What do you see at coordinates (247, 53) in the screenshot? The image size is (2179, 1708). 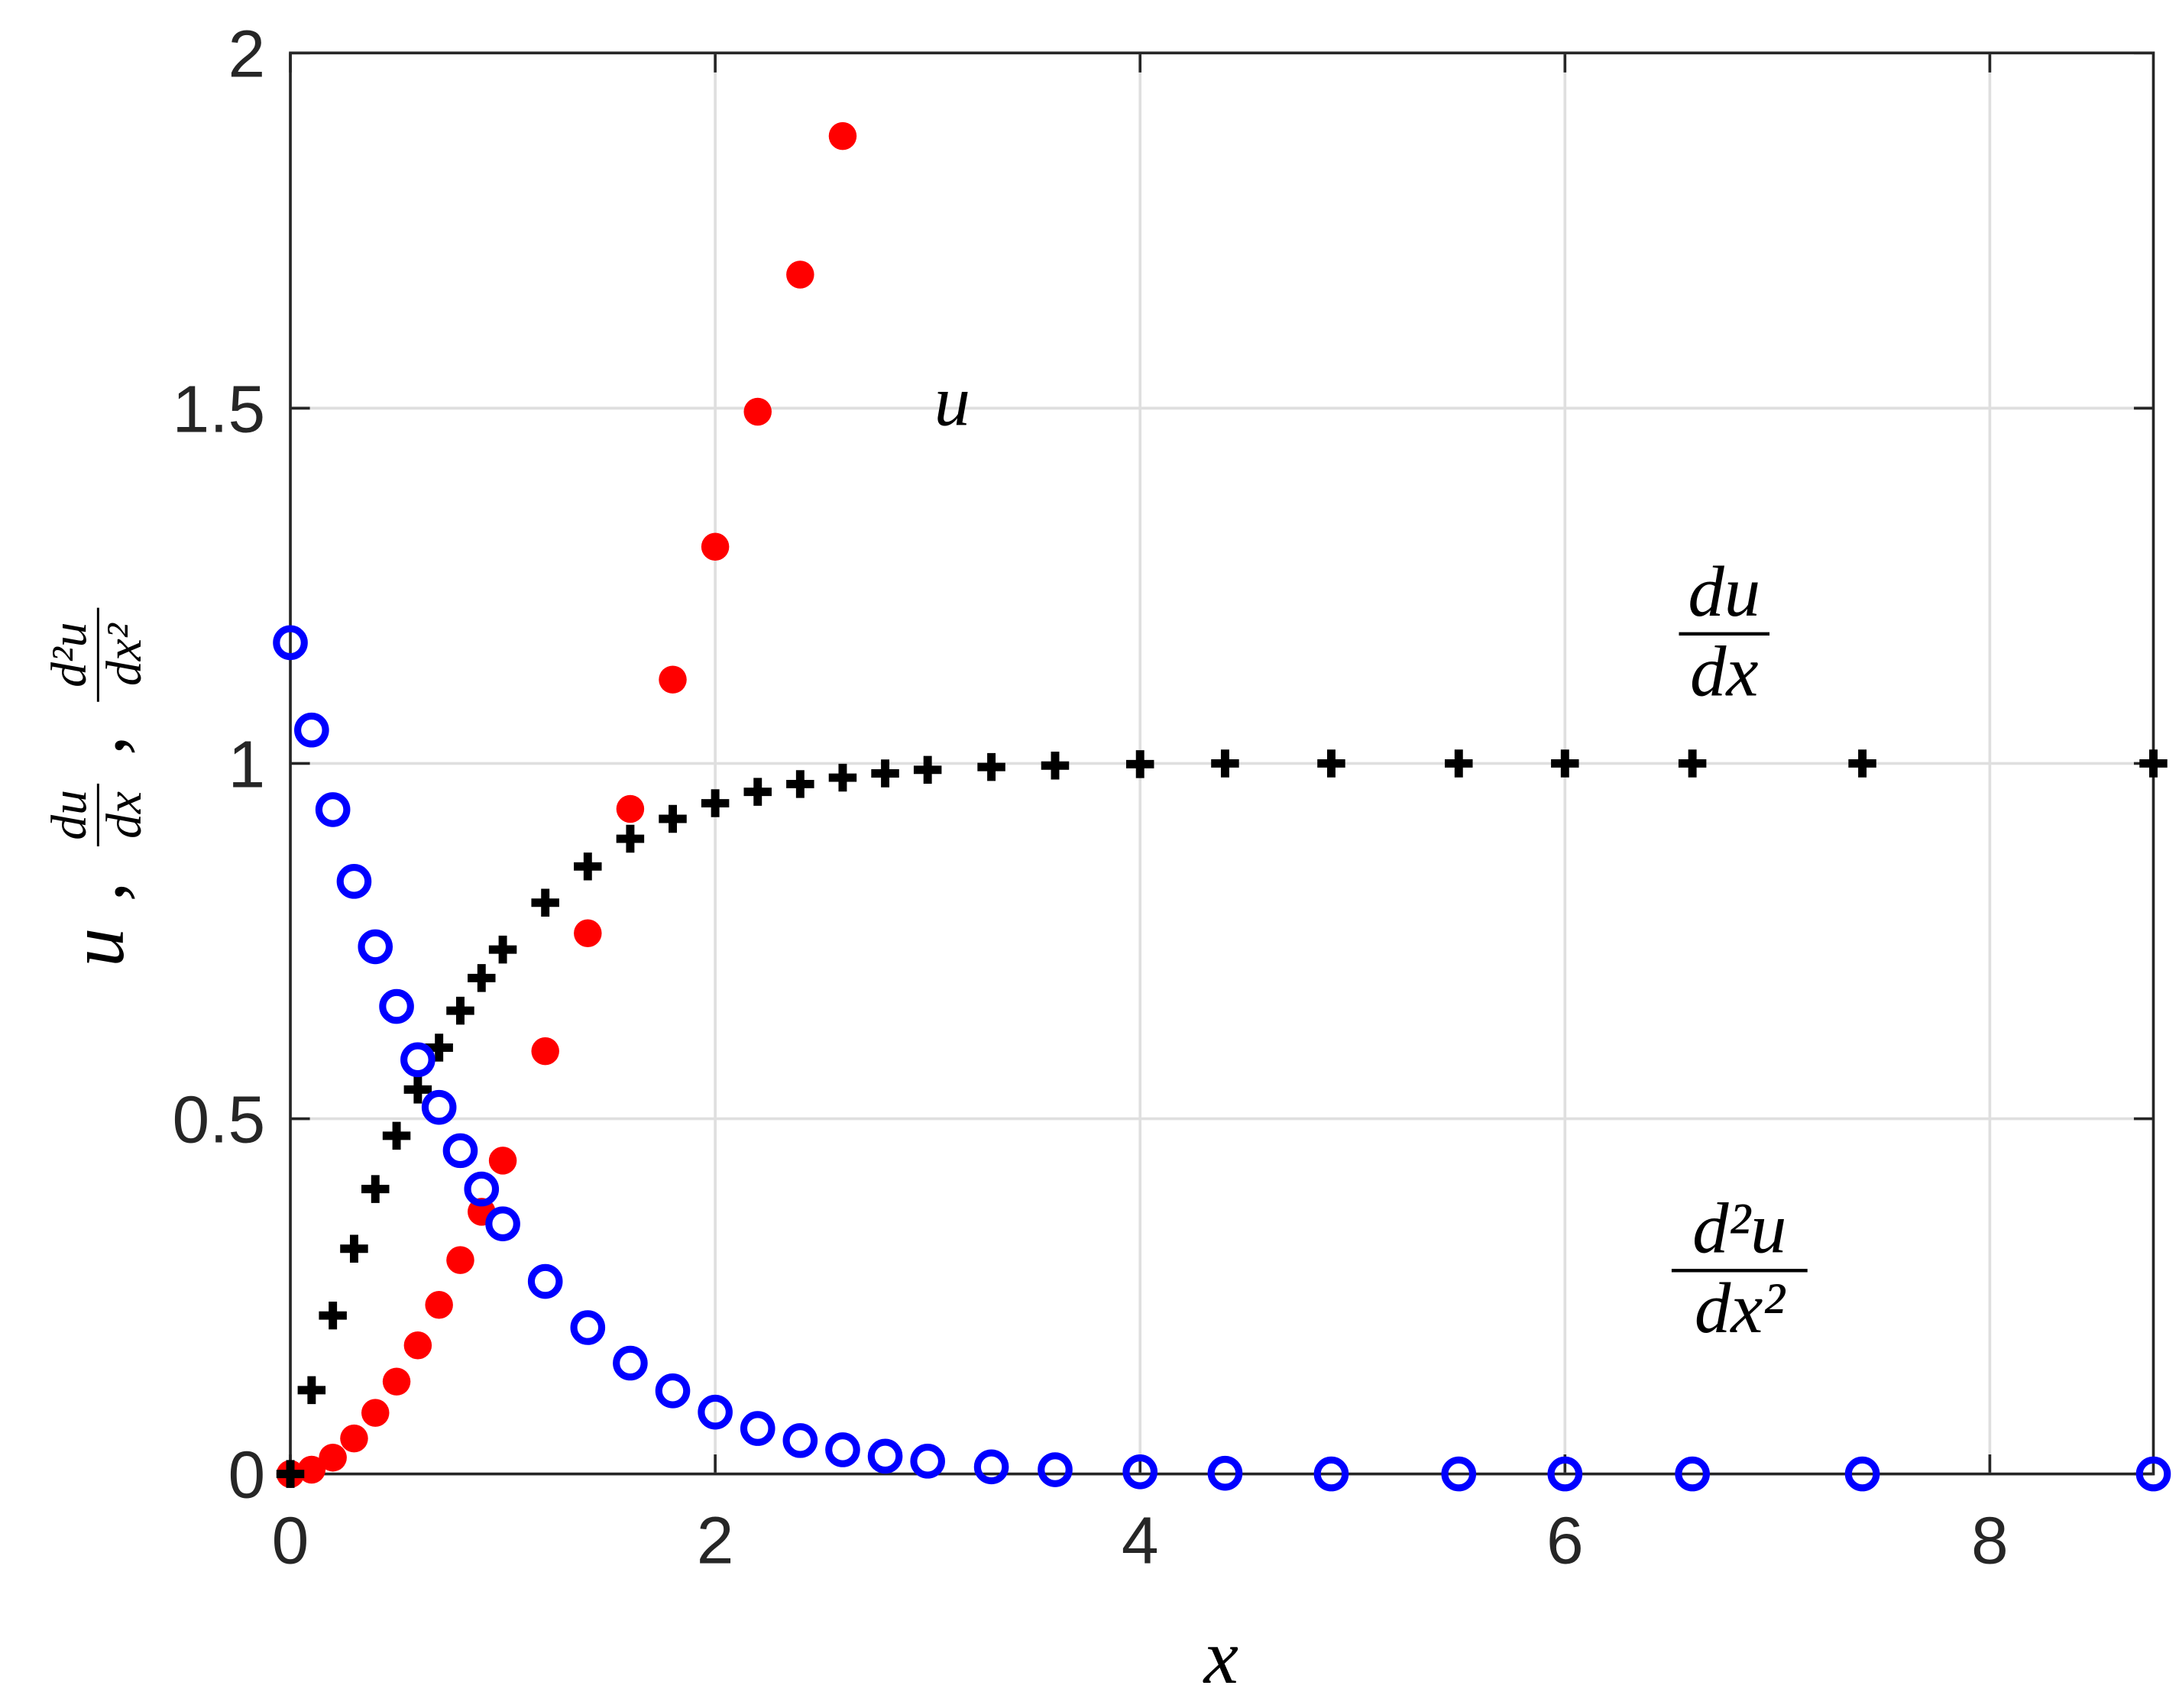 I see `y-tick-label: 2` at bounding box center [247, 53].